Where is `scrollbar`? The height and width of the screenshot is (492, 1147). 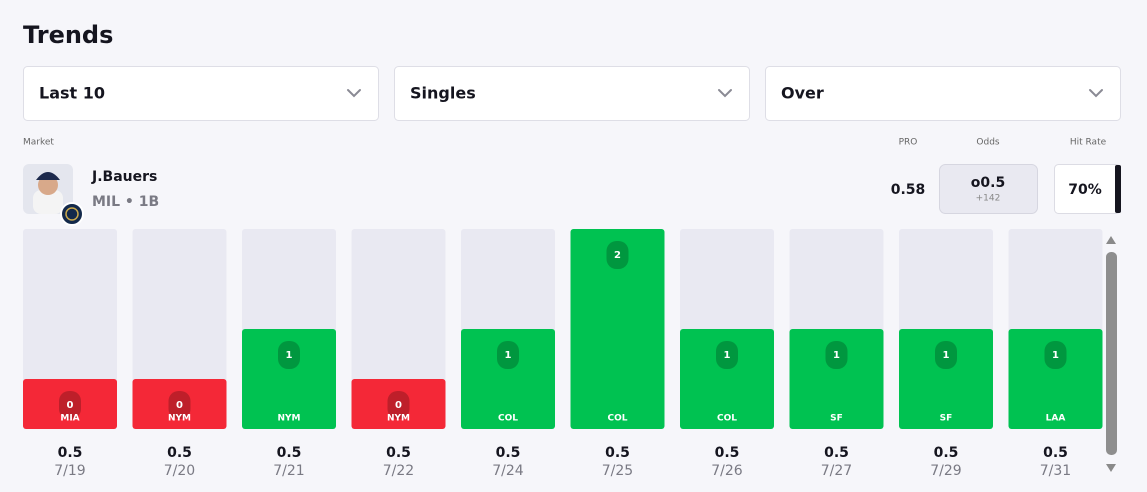 scrollbar is located at coordinates (1111, 354).